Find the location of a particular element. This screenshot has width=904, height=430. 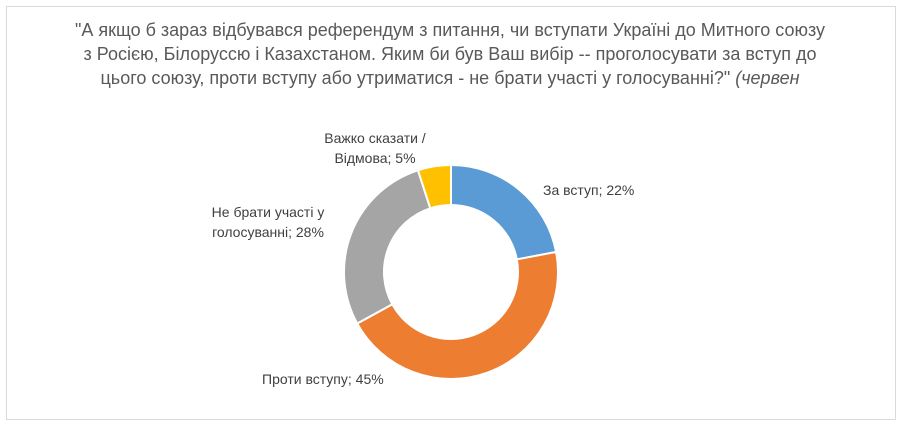

donut-slices is located at coordinates (451, 271).